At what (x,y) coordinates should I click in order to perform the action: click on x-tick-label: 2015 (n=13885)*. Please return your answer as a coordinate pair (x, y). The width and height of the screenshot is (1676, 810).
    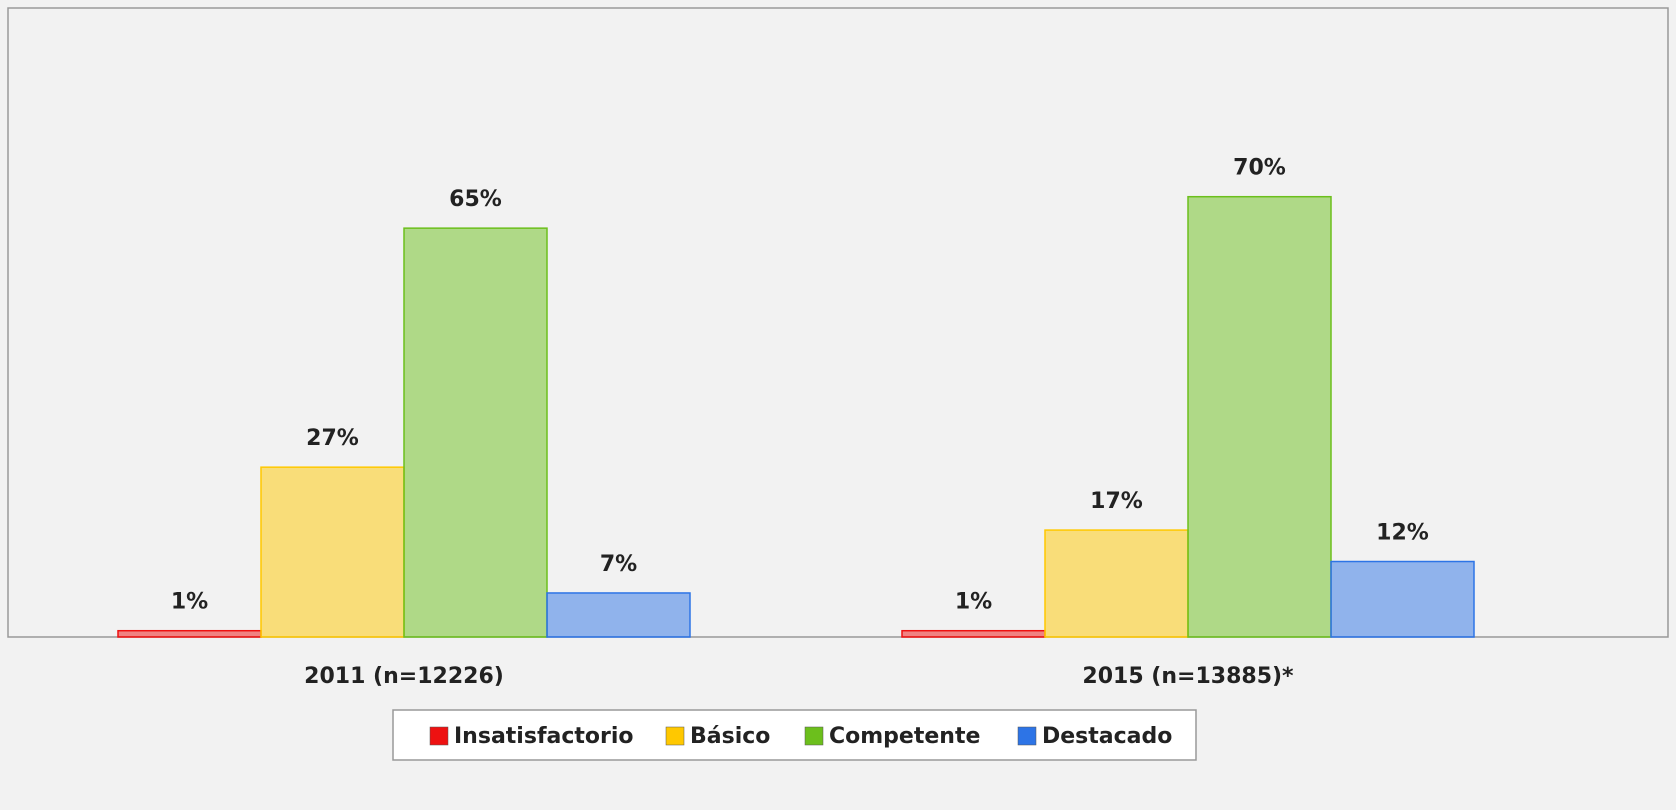
    Looking at the image, I should click on (1188, 676).